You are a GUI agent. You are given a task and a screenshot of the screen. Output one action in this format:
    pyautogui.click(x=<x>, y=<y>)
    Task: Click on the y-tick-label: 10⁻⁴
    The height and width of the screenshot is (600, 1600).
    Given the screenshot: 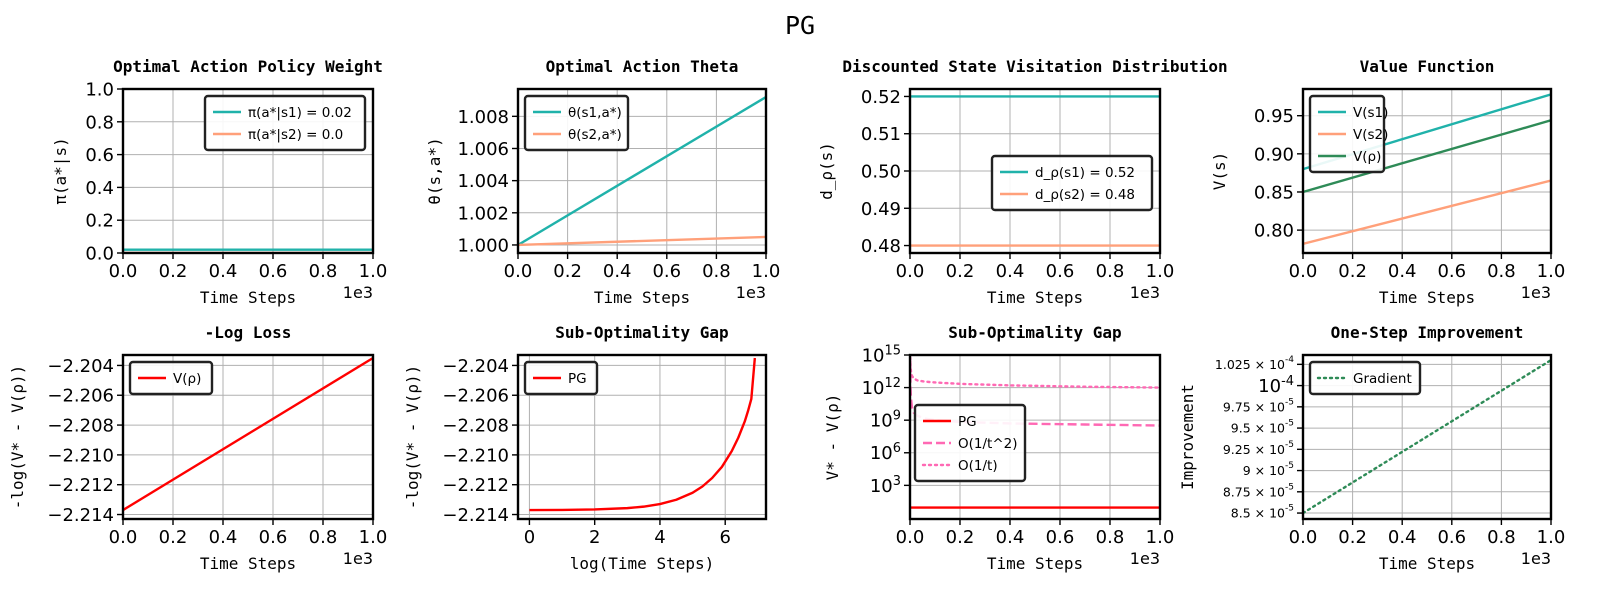 What is the action you would take?
    pyautogui.click(x=1276, y=385)
    